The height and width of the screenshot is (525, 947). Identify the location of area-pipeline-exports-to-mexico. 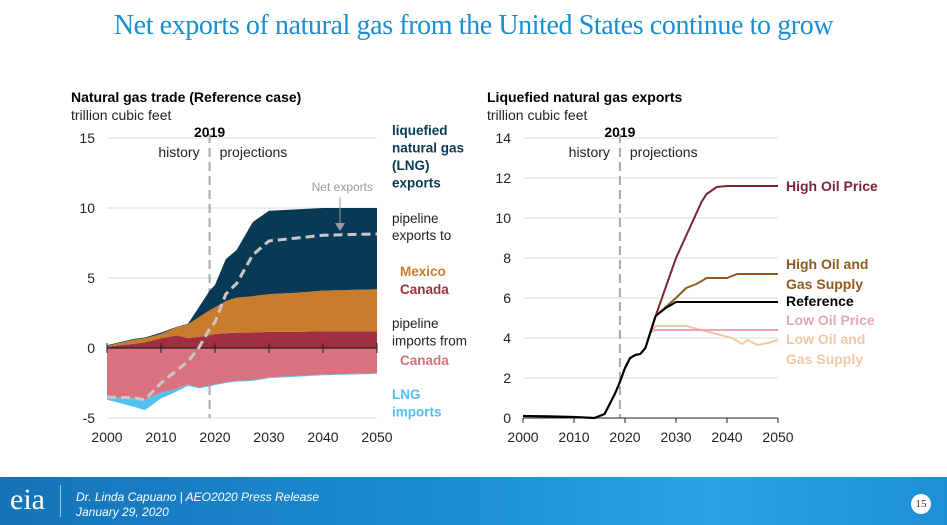
(242, 318).